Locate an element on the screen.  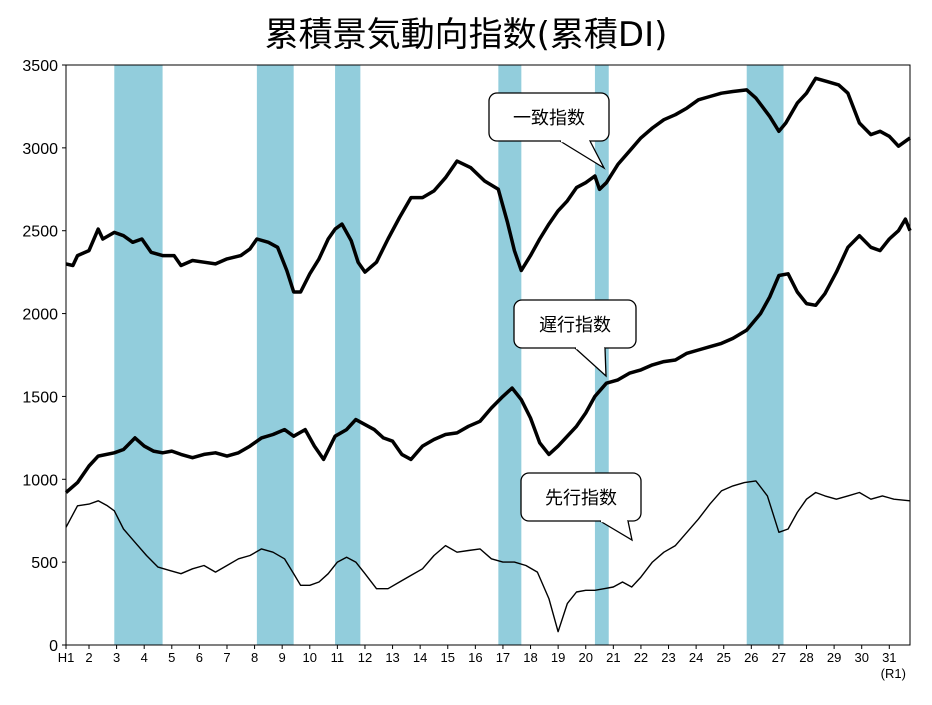
y-tick-label: 1500 is located at coordinates (40, 397).